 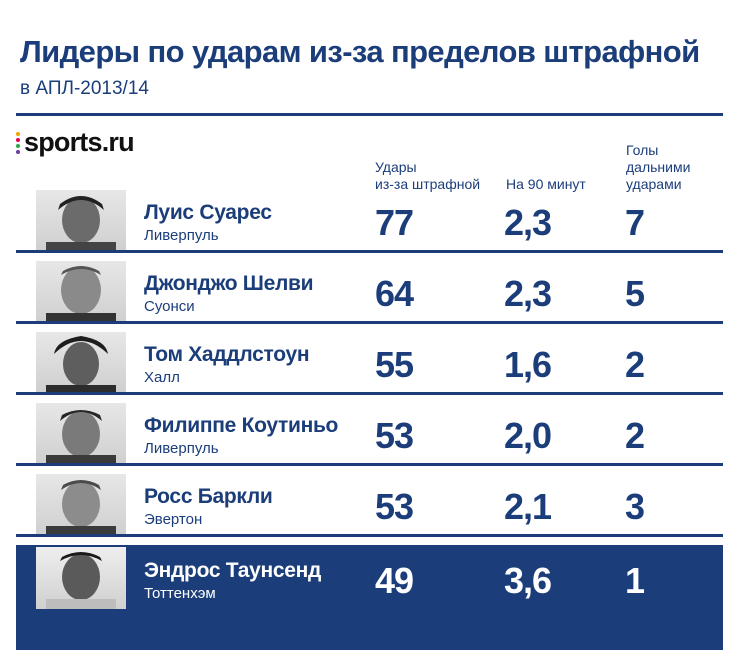 What do you see at coordinates (369, 362) in the screenshot?
I see `player-row: Том Хаддлстоун Халл 55 1,6 2` at bounding box center [369, 362].